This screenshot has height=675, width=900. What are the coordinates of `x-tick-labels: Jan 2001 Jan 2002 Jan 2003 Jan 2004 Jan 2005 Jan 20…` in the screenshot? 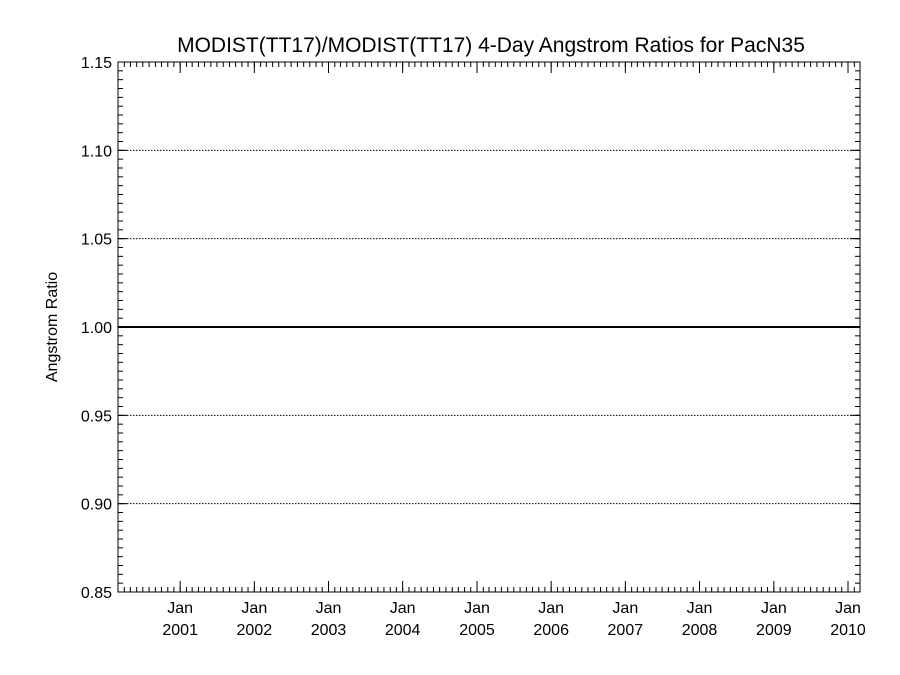 It's located at (514, 619).